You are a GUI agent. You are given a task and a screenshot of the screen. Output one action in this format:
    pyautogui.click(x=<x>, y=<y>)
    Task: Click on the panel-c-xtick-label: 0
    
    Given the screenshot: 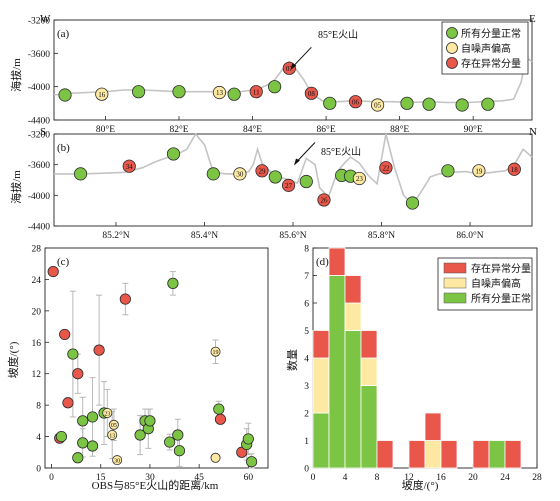 What is the action you would take?
    pyautogui.click(x=51, y=478)
    